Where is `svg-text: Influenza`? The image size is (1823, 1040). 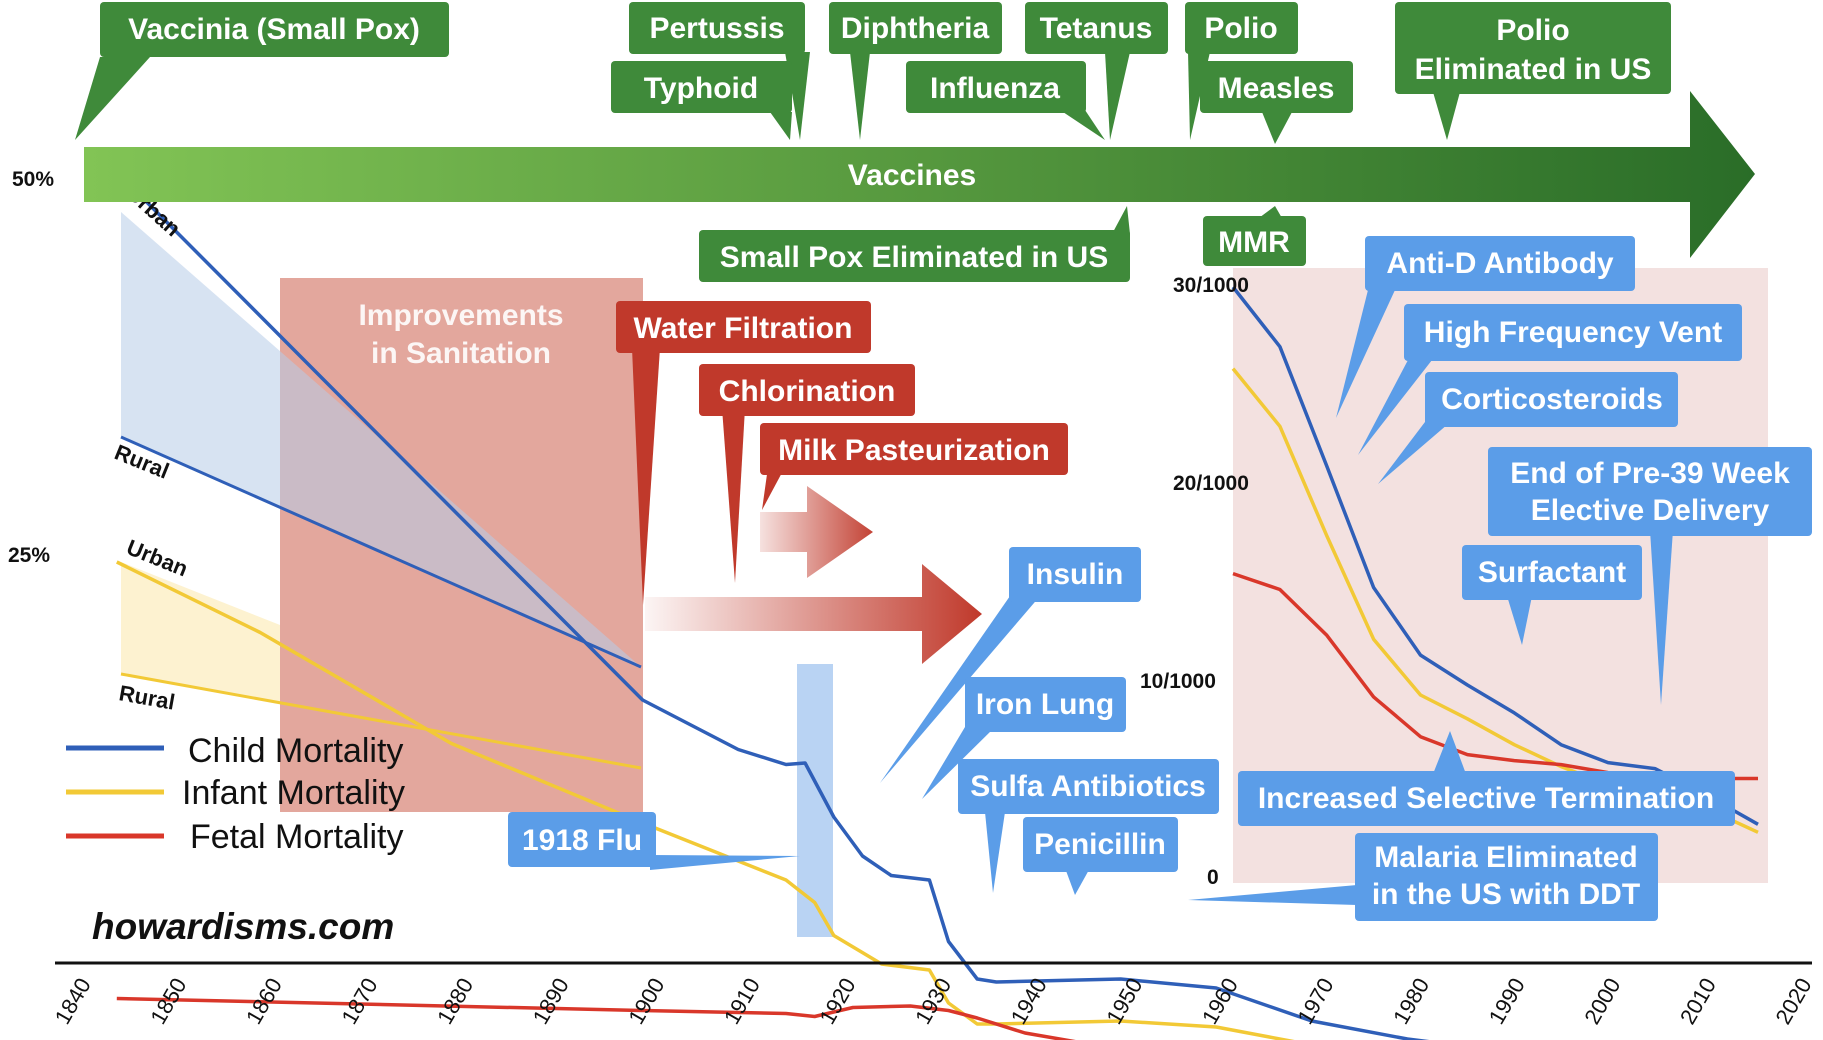
svg-text: Influenza is located at coordinates (995, 88).